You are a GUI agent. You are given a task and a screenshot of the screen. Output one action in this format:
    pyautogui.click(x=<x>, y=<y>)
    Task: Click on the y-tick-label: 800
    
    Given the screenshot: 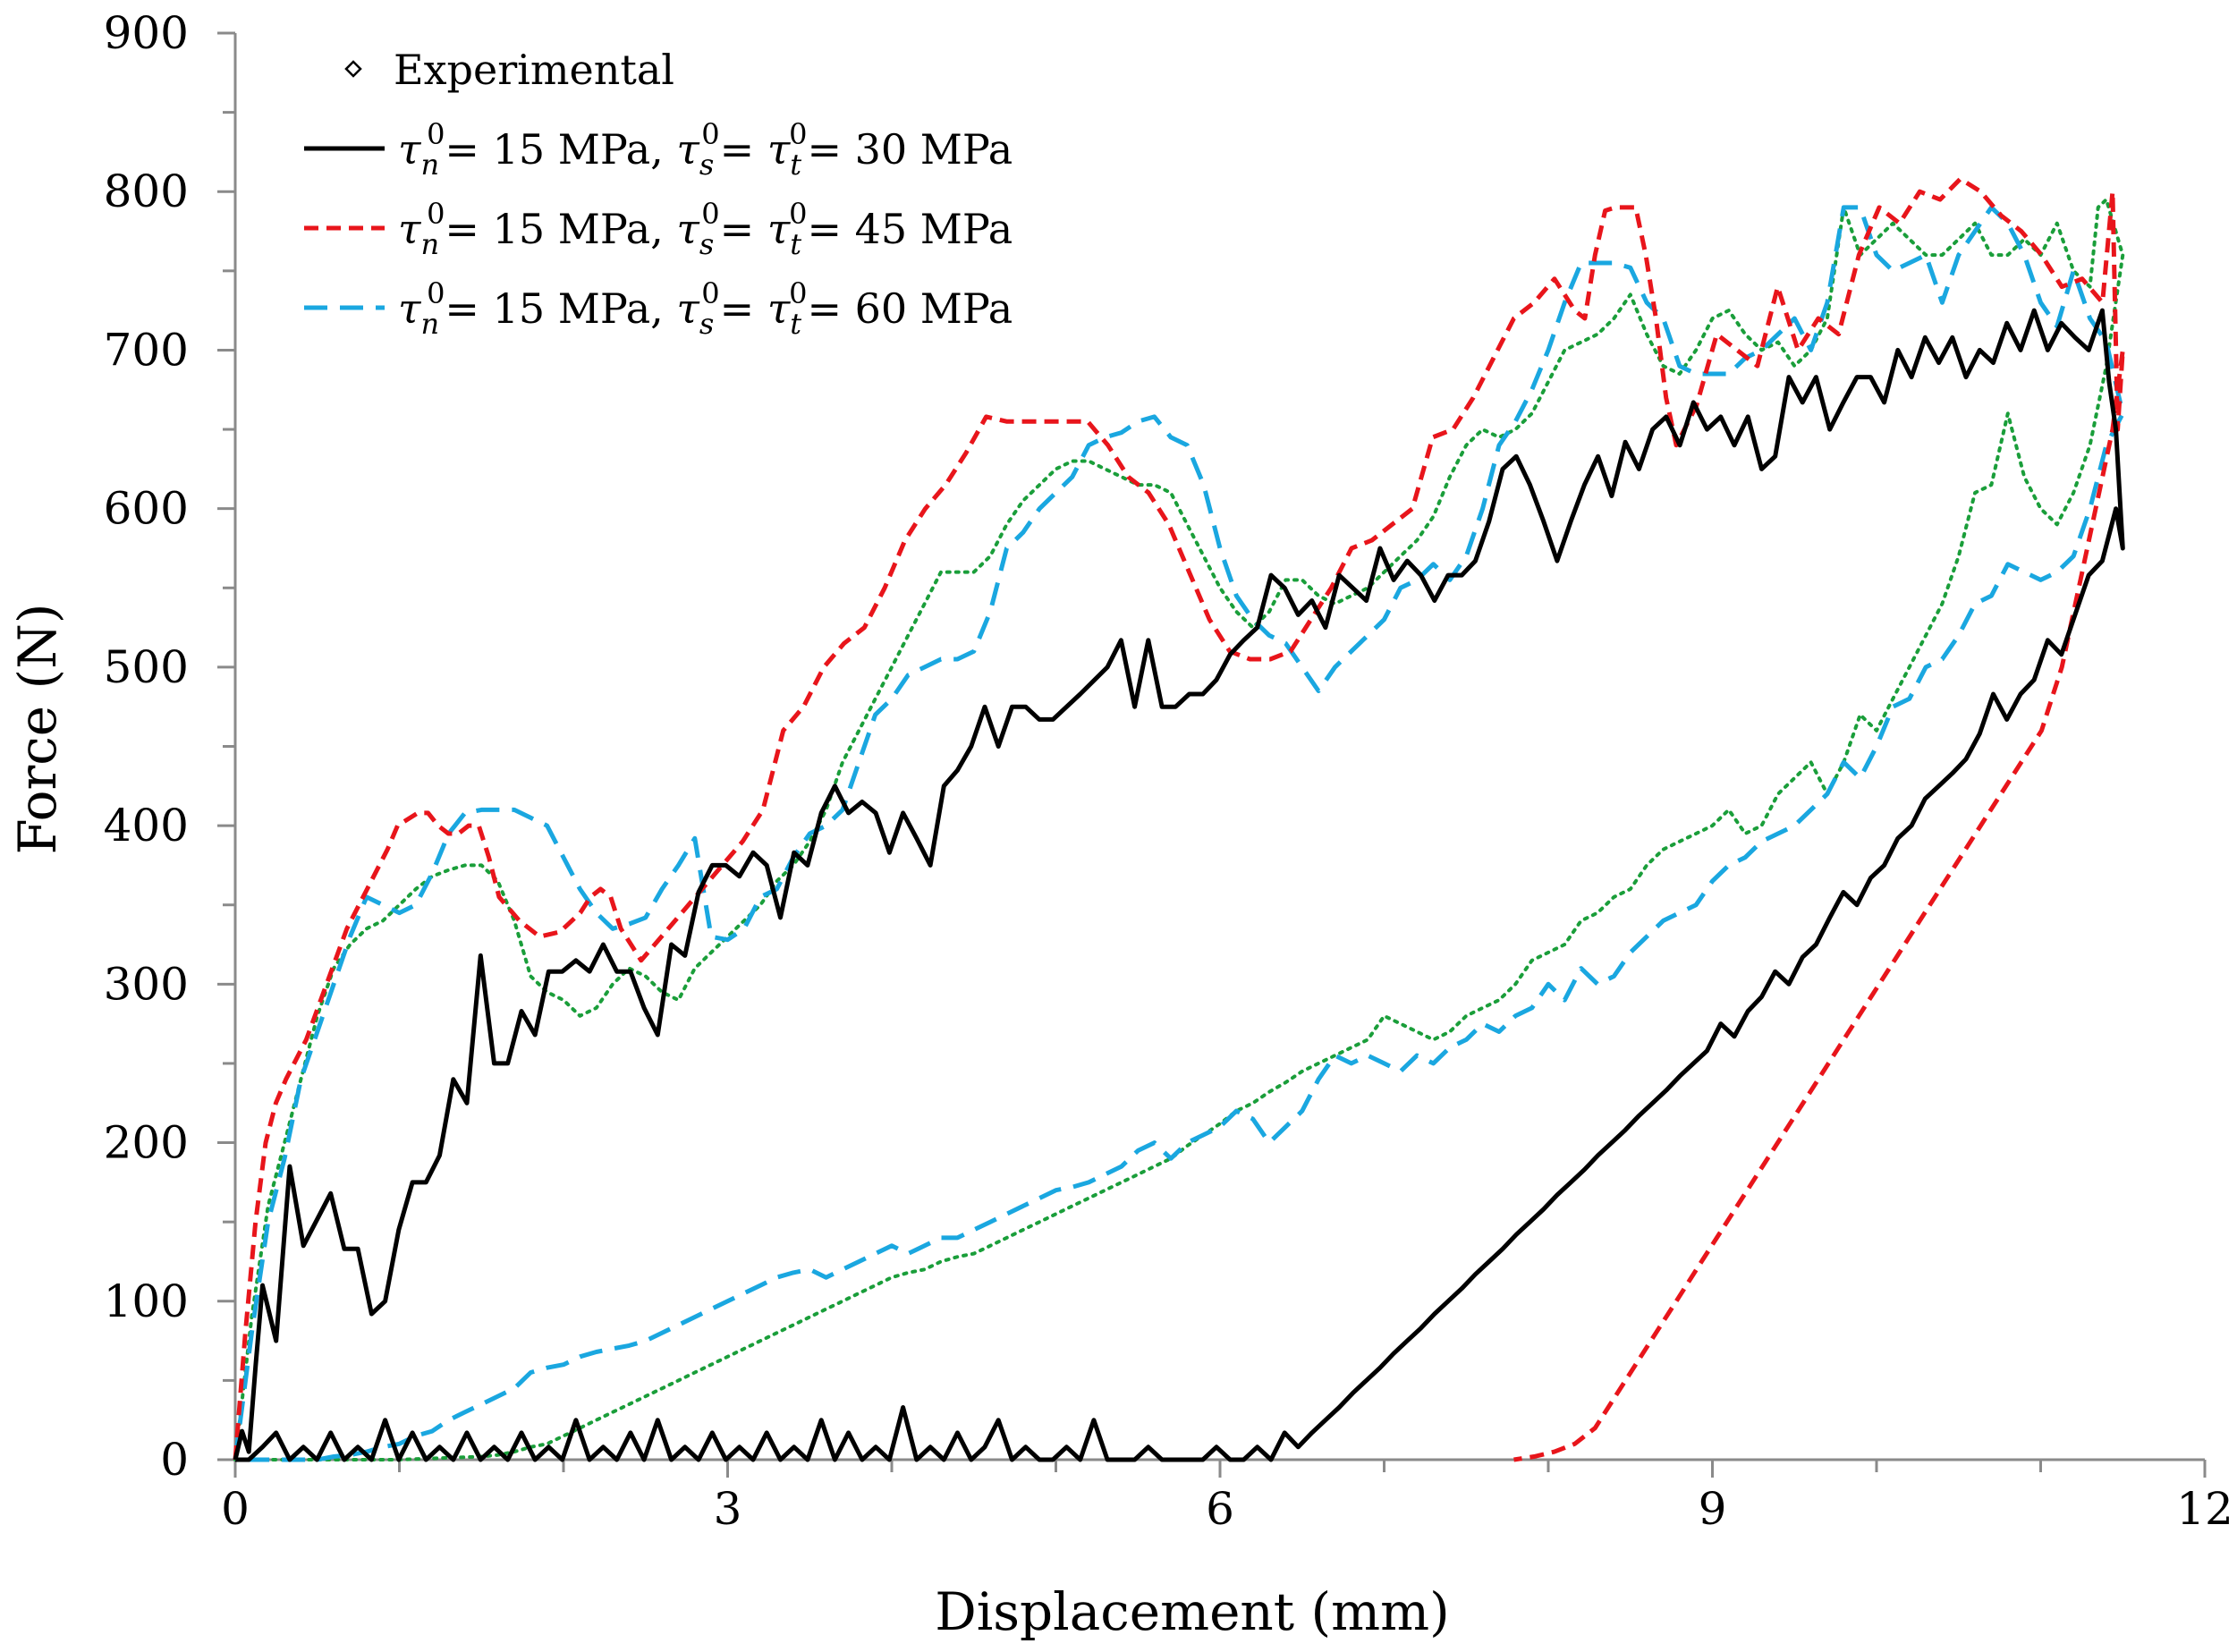 What is the action you would take?
    pyautogui.click(x=146, y=191)
    